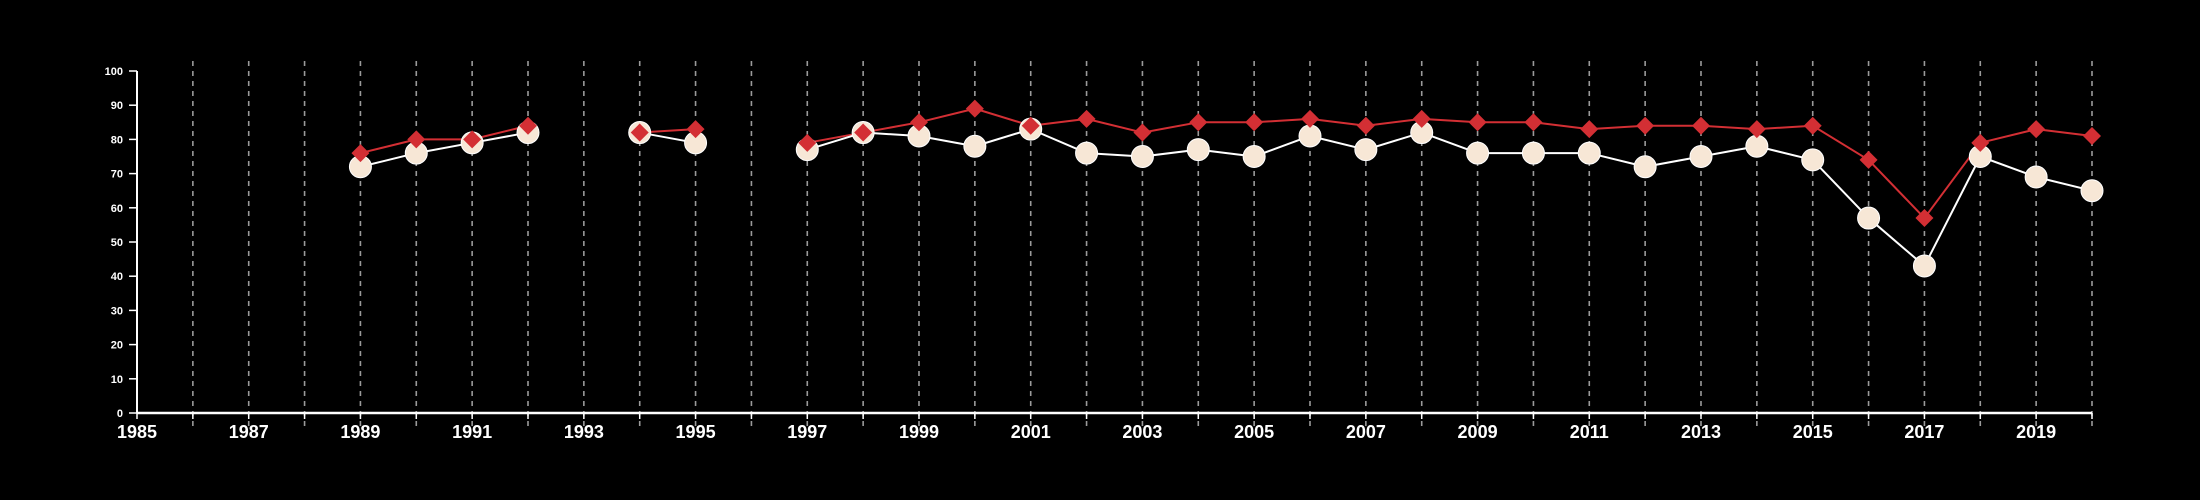 The image size is (2200, 500). What do you see at coordinates (1198, 122) in the screenshot?
I see `diamond-point-2004` at bounding box center [1198, 122].